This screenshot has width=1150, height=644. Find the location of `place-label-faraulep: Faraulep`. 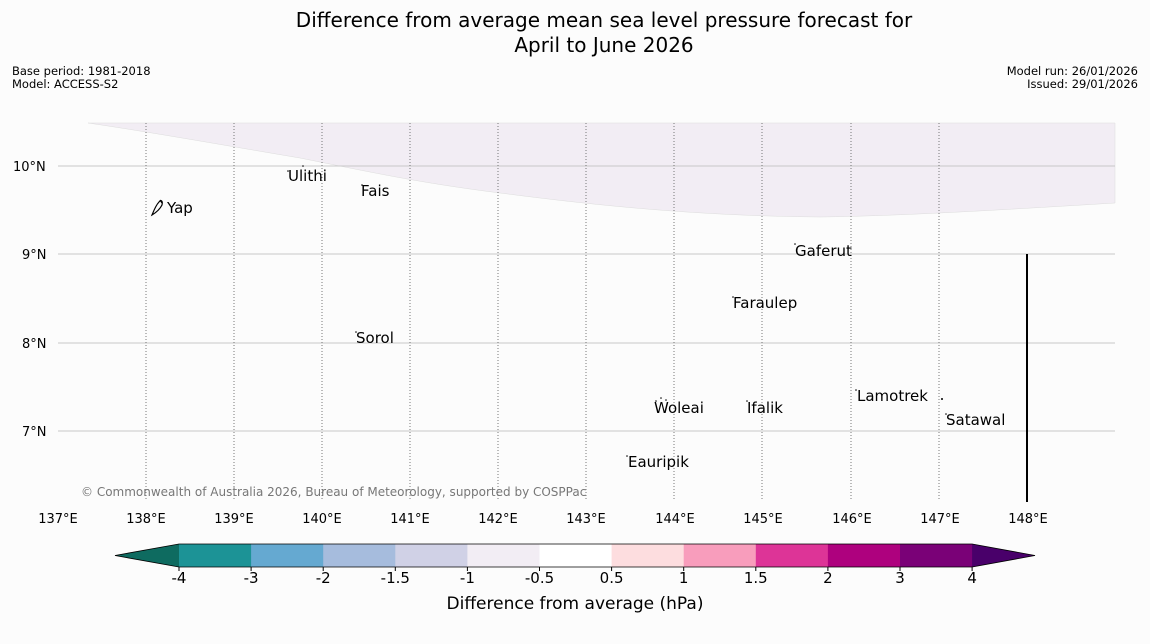

place-label-faraulep: Faraulep is located at coordinates (765, 303).